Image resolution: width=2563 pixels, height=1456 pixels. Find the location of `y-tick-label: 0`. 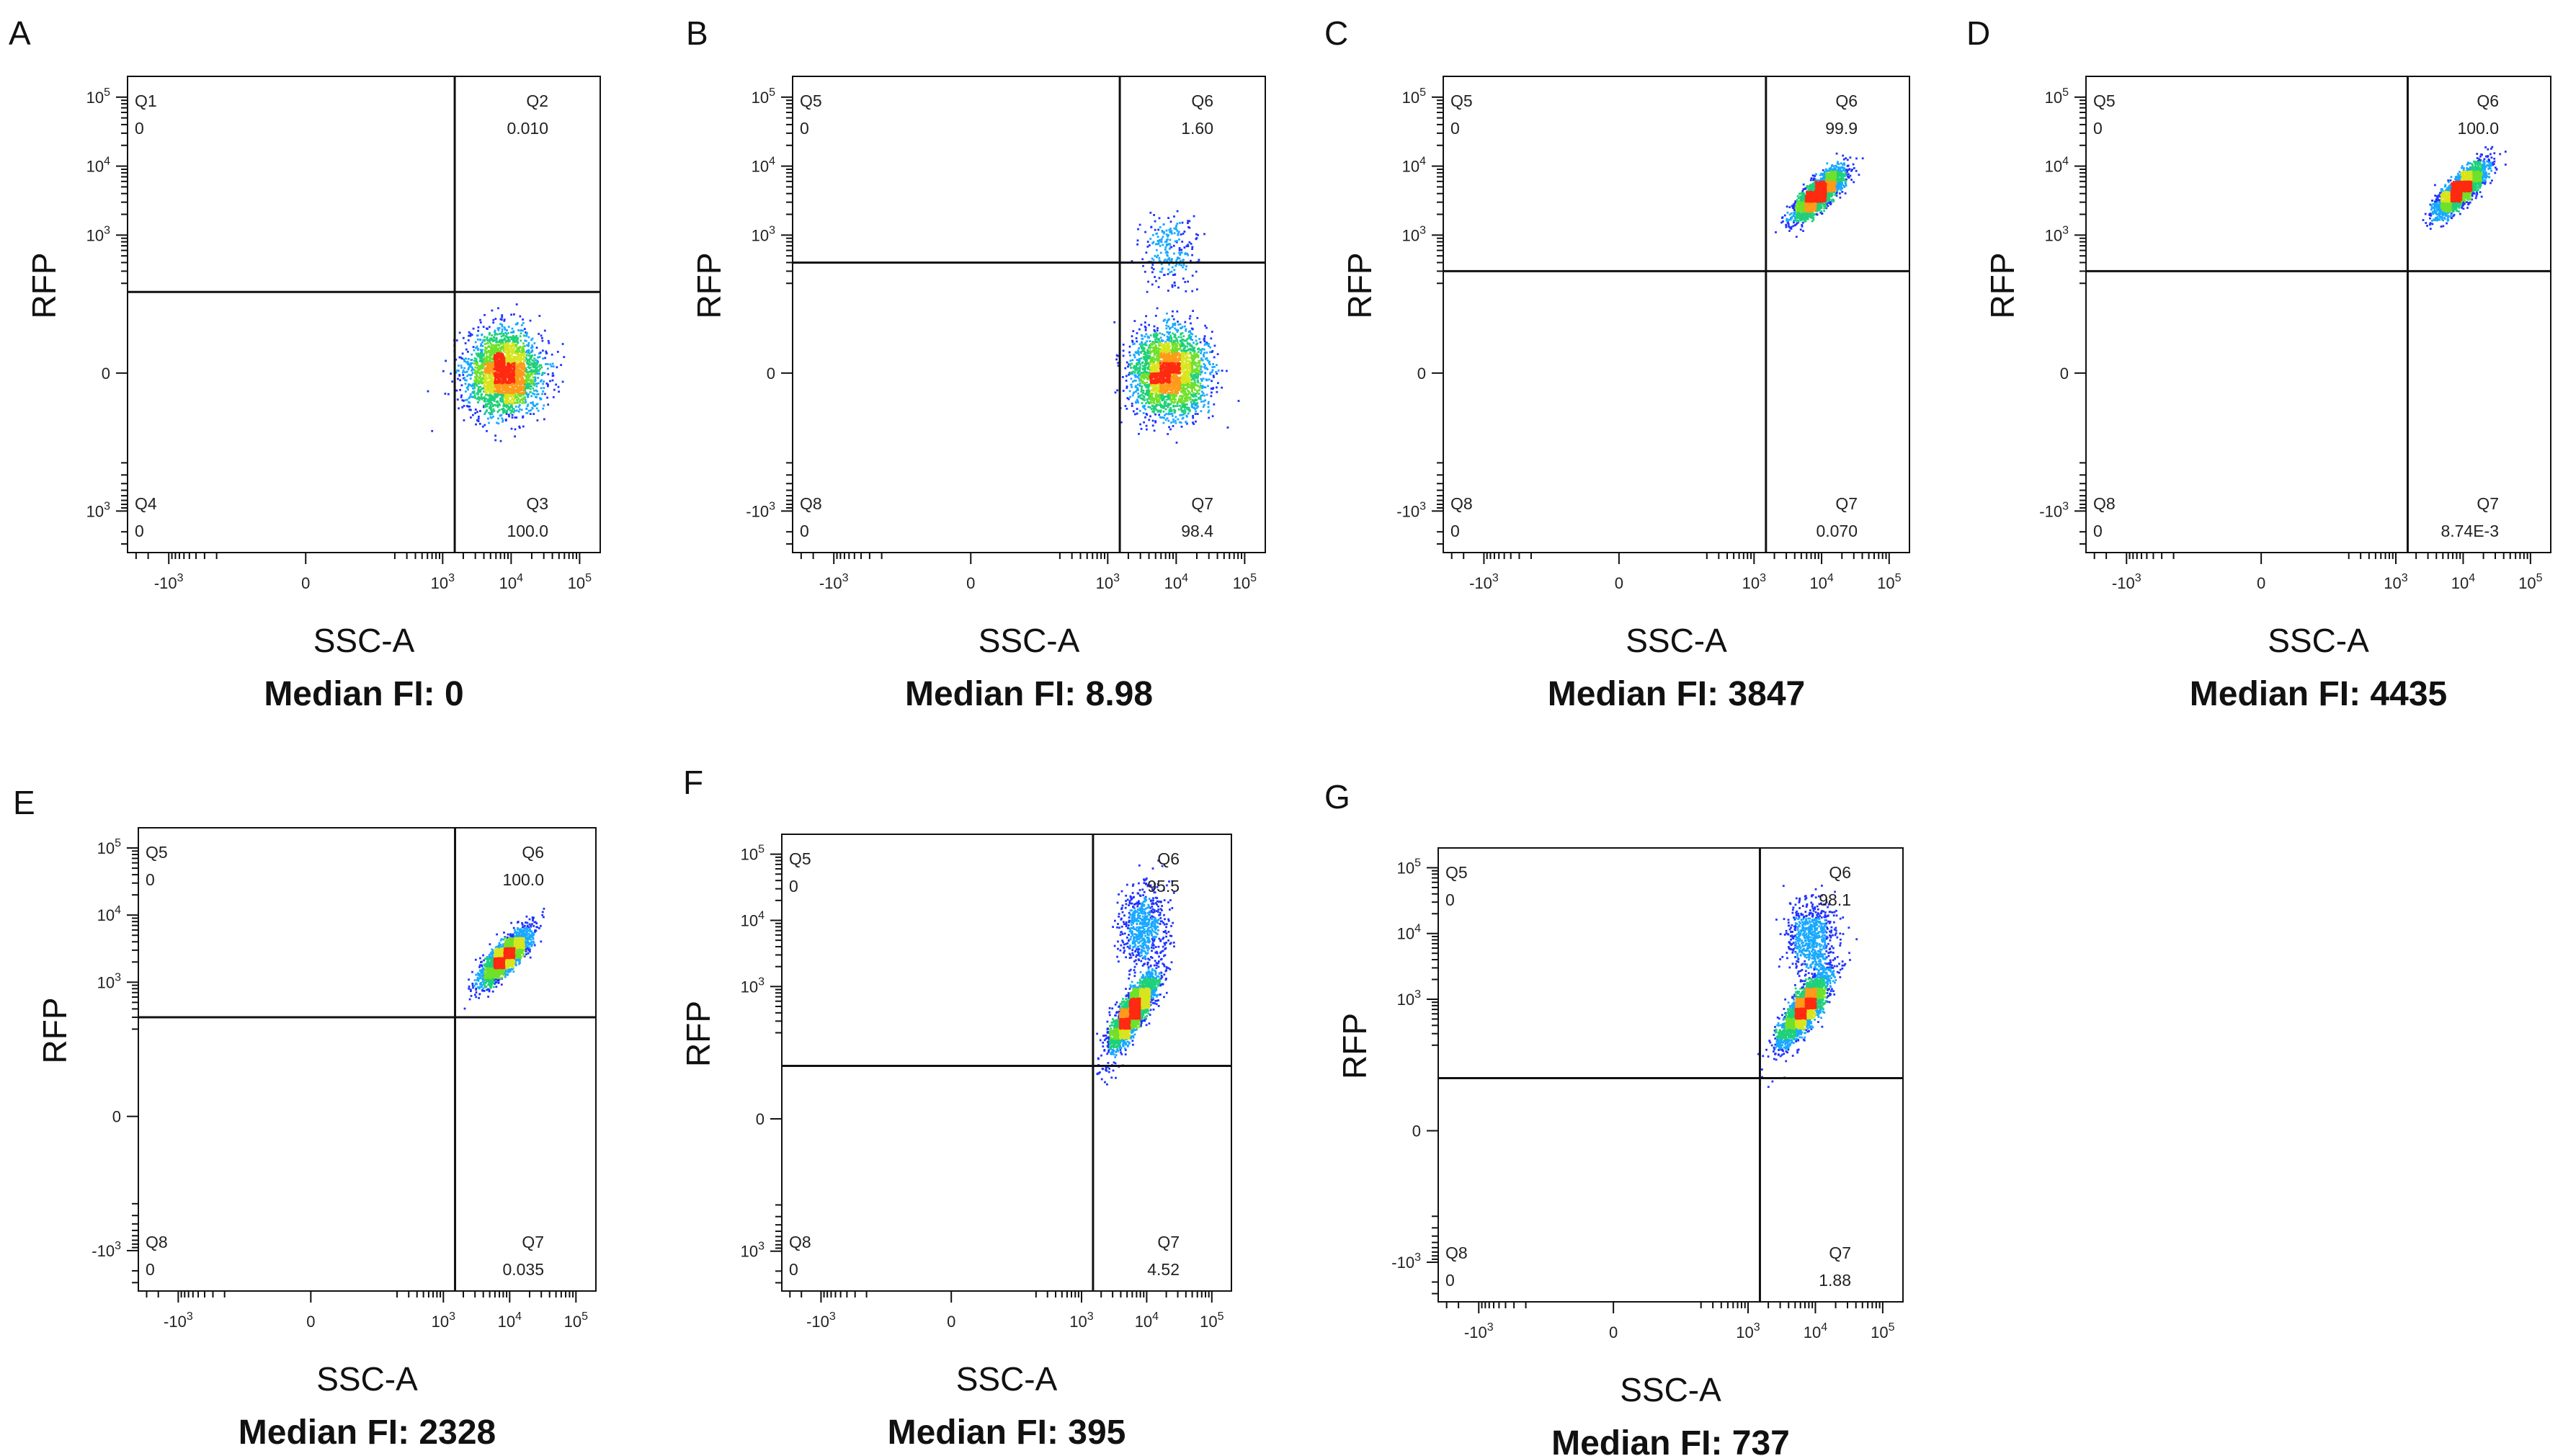

y-tick-label: 0 is located at coordinates (106, 374).